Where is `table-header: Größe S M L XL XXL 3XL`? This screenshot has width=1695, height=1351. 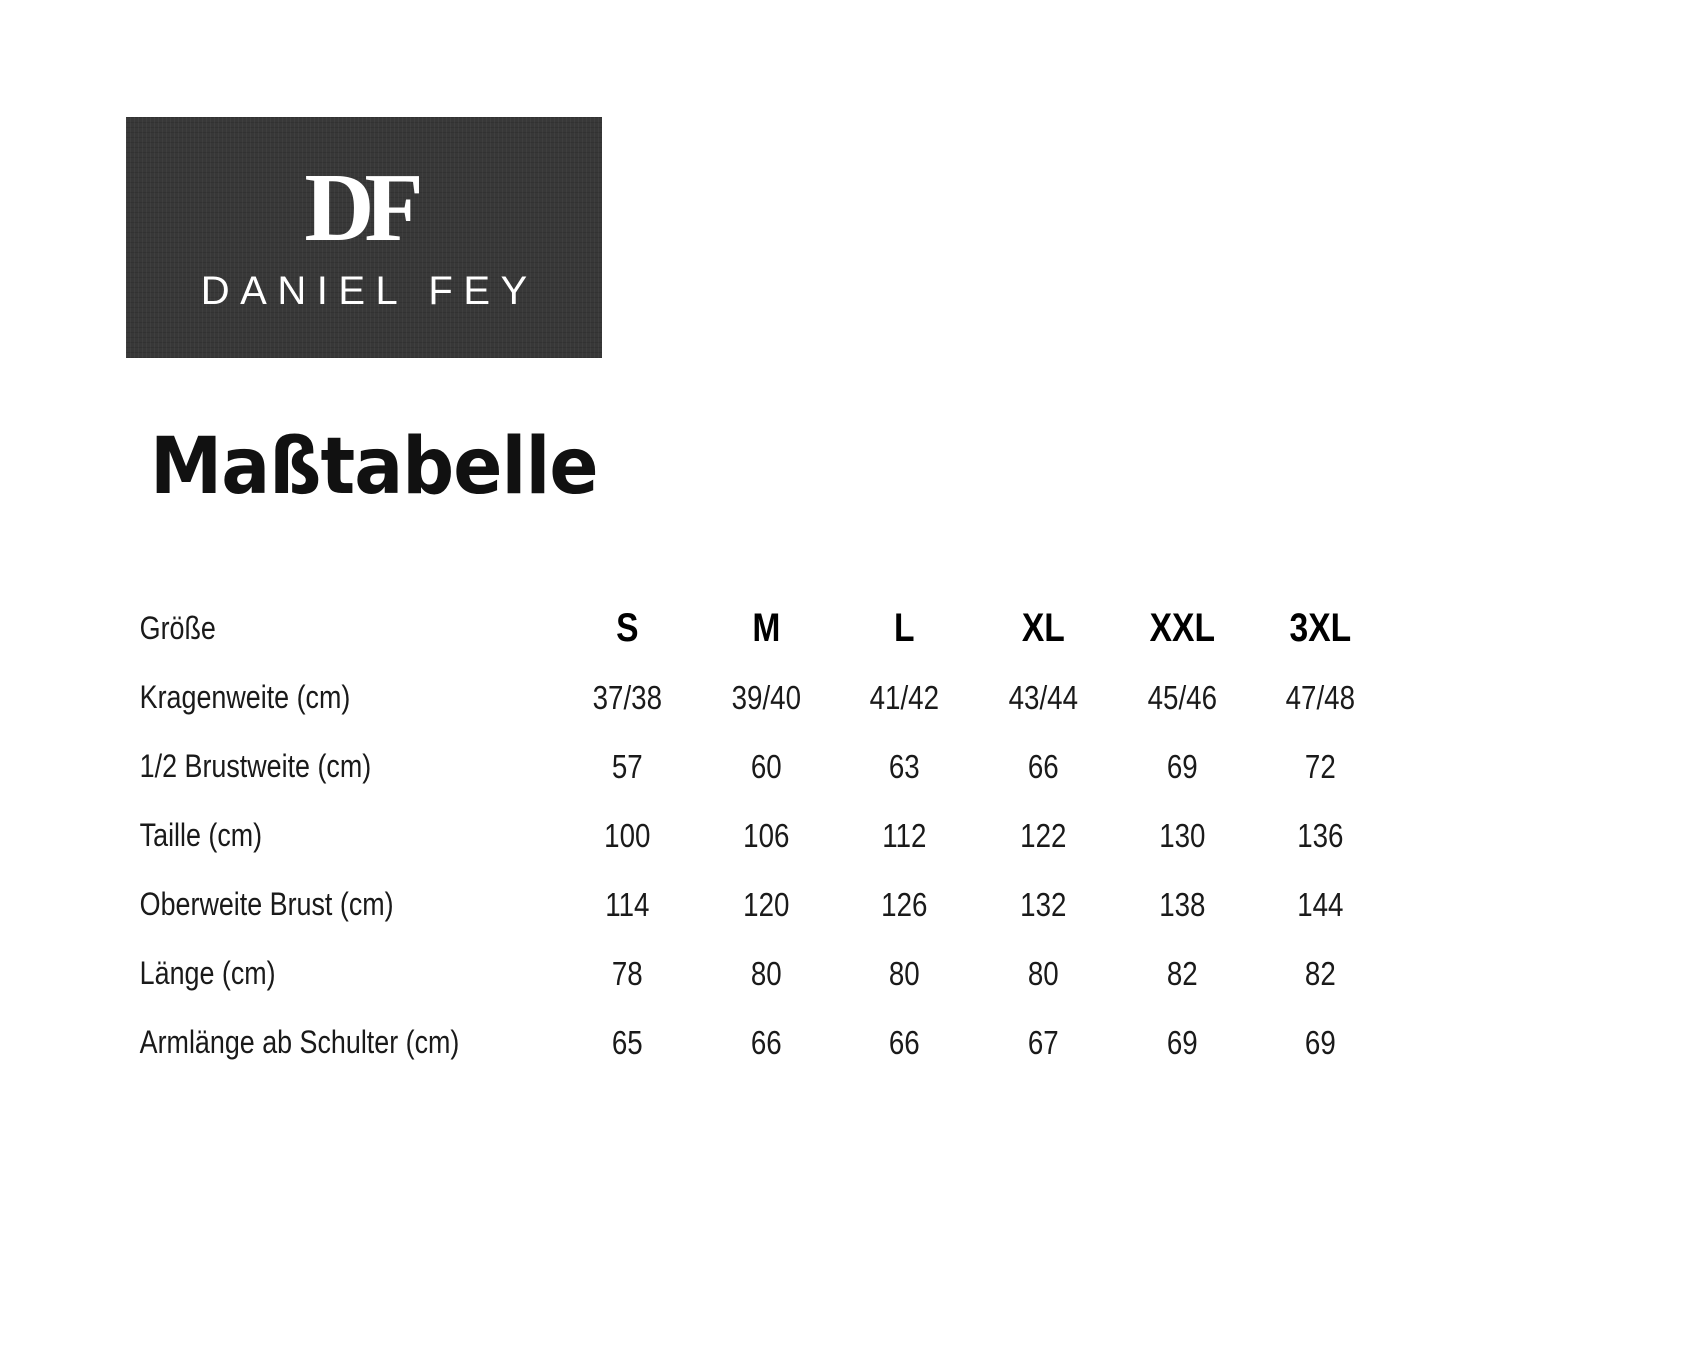
table-header: Größe S M L XL XXL 3XL is located at coordinates (764, 628).